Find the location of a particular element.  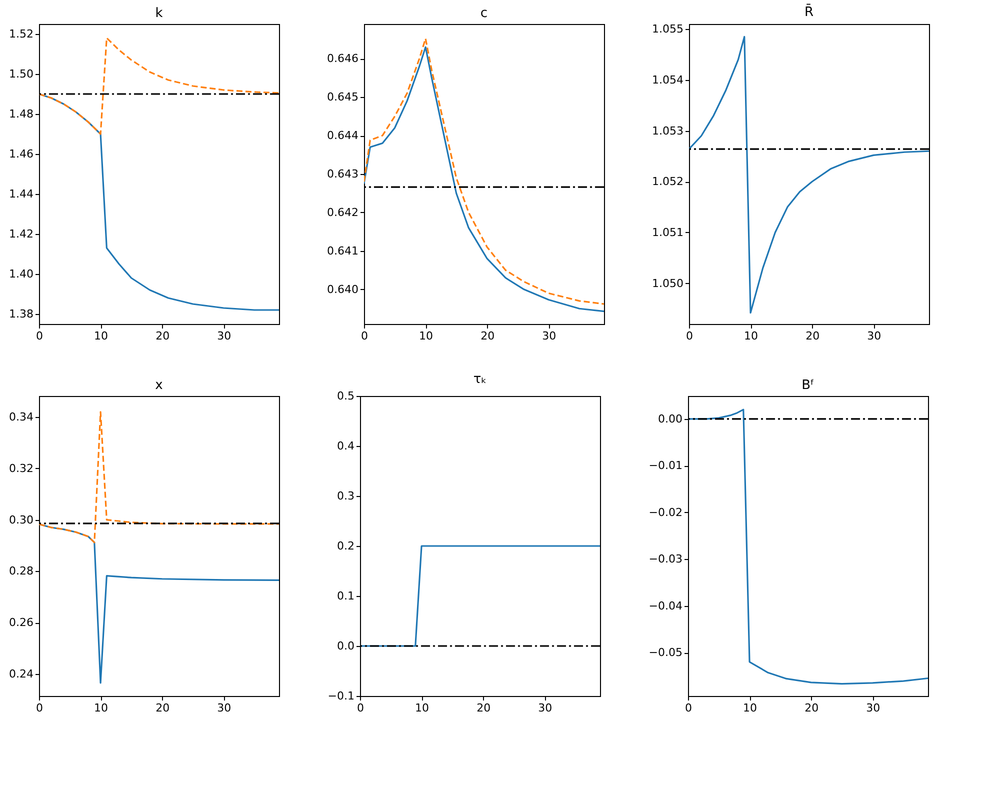

y-tick-label: 0.3 is located at coordinates (345, 496).